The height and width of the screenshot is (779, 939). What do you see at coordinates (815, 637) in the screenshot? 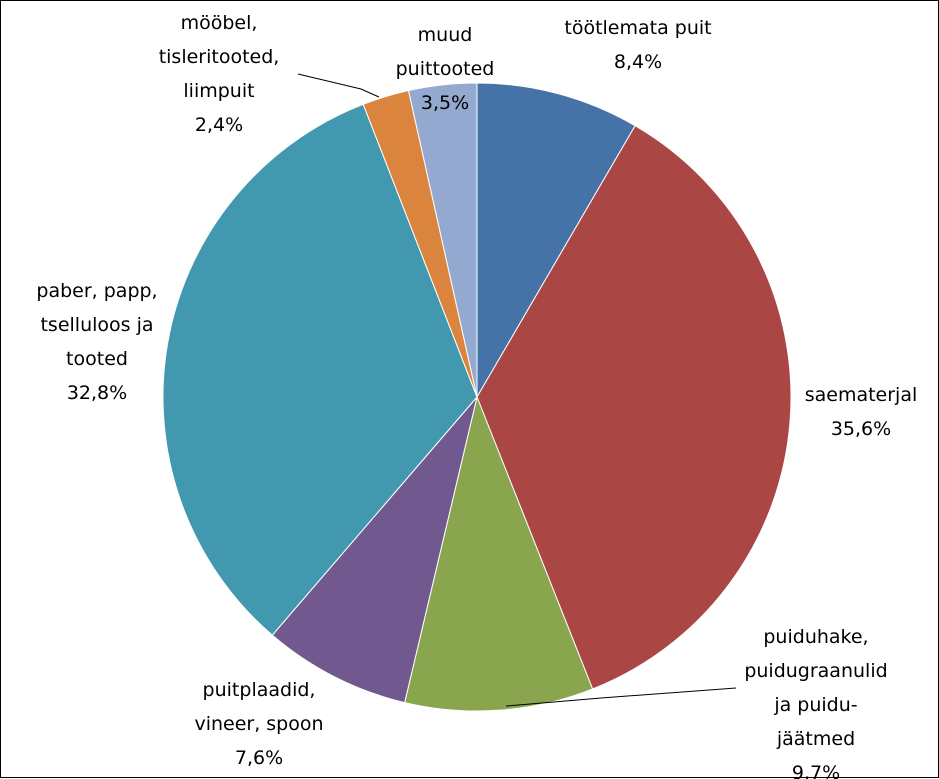
I see `data-label-text: puiduhake,` at bounding box center [815, 637].